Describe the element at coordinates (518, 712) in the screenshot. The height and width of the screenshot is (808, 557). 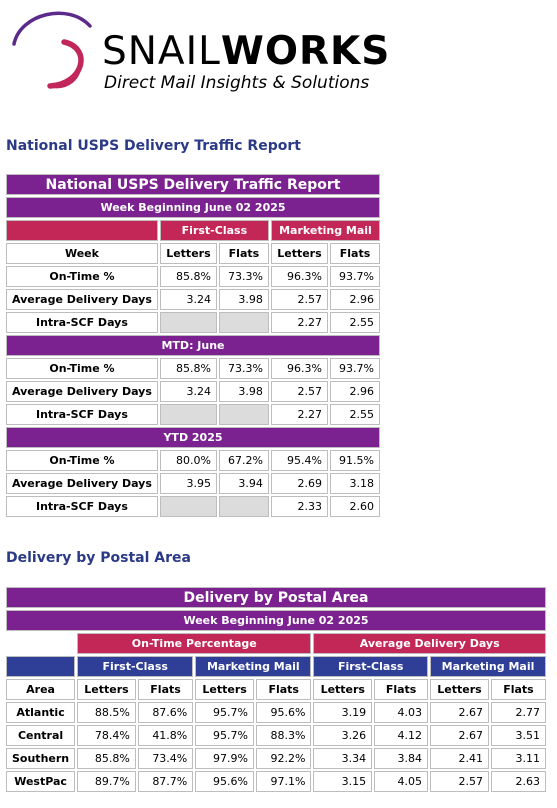
I see `value-cell: 2.77` at that location.